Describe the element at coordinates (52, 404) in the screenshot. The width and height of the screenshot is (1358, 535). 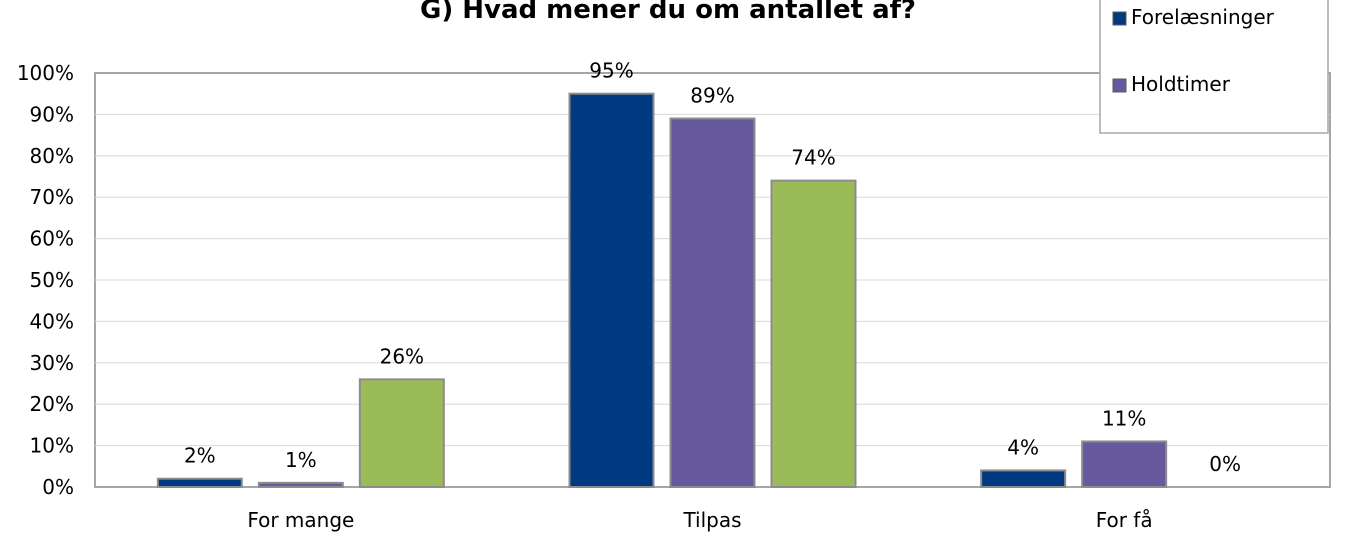
I see `y-tick-label: 20%` at that location.